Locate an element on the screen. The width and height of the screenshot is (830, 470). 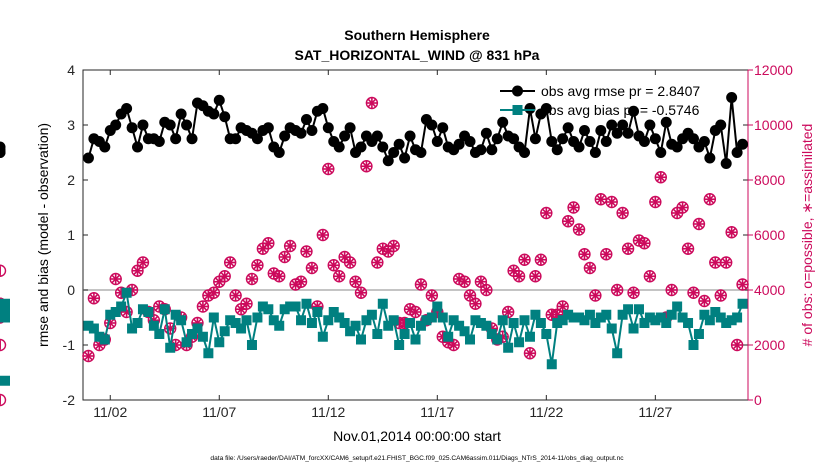
x-tick-label: 11/07 is located at coordinates (219, 412).